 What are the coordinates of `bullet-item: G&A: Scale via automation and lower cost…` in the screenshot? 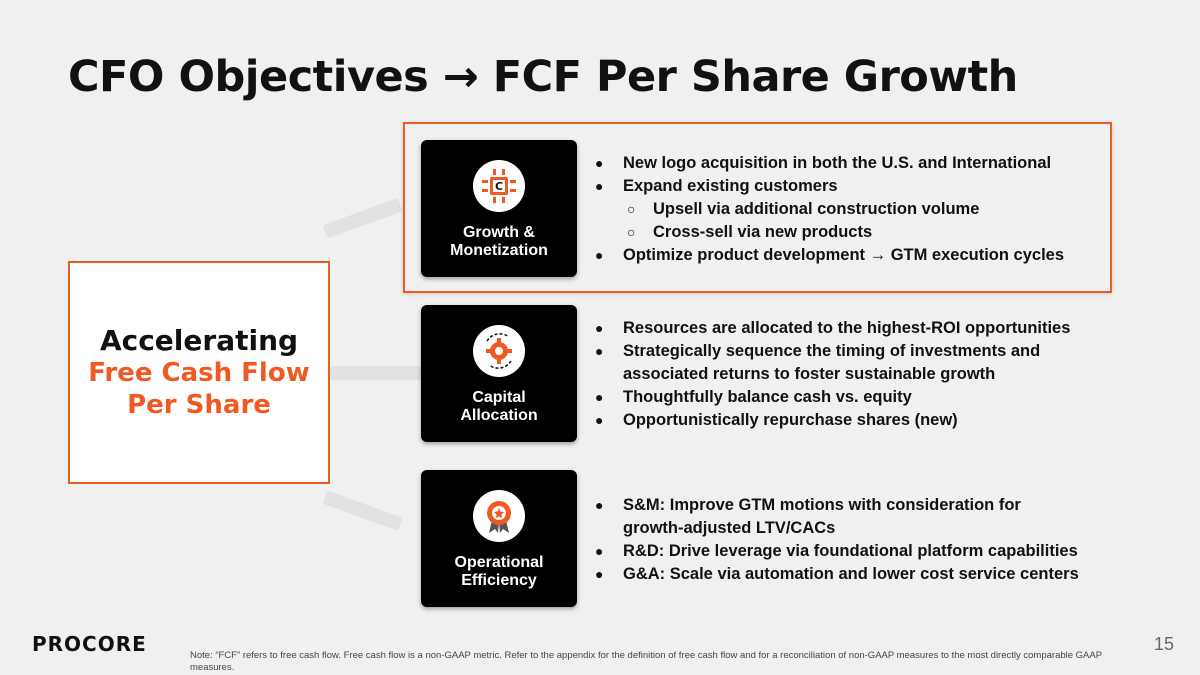 It's located at (850, 574).